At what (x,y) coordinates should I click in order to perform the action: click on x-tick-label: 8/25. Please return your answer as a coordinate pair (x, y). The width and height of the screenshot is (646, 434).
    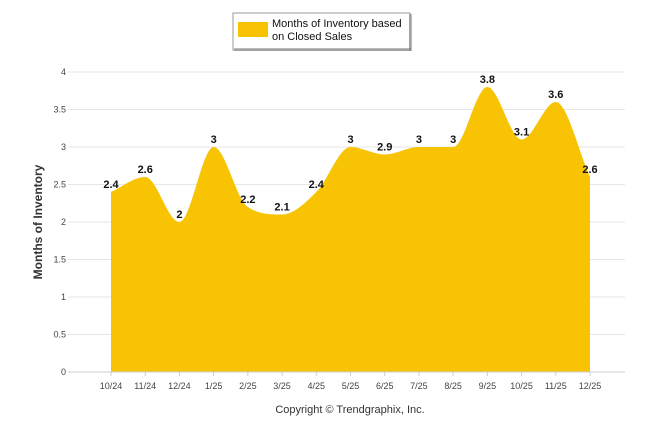
    Looking at the image, I should click on (453, 386).